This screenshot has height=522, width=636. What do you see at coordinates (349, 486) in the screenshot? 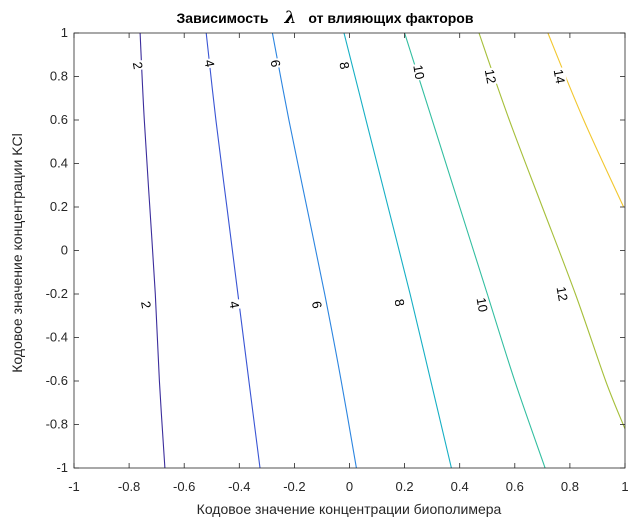
I see `x-tick-label: 0` at bounding box center [349, 486].